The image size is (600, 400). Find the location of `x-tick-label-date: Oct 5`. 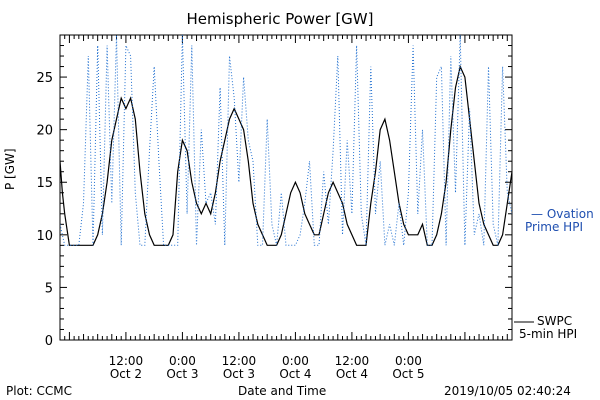

x-tick-label-date: Oct 5 is located at coordinates (408, 374).